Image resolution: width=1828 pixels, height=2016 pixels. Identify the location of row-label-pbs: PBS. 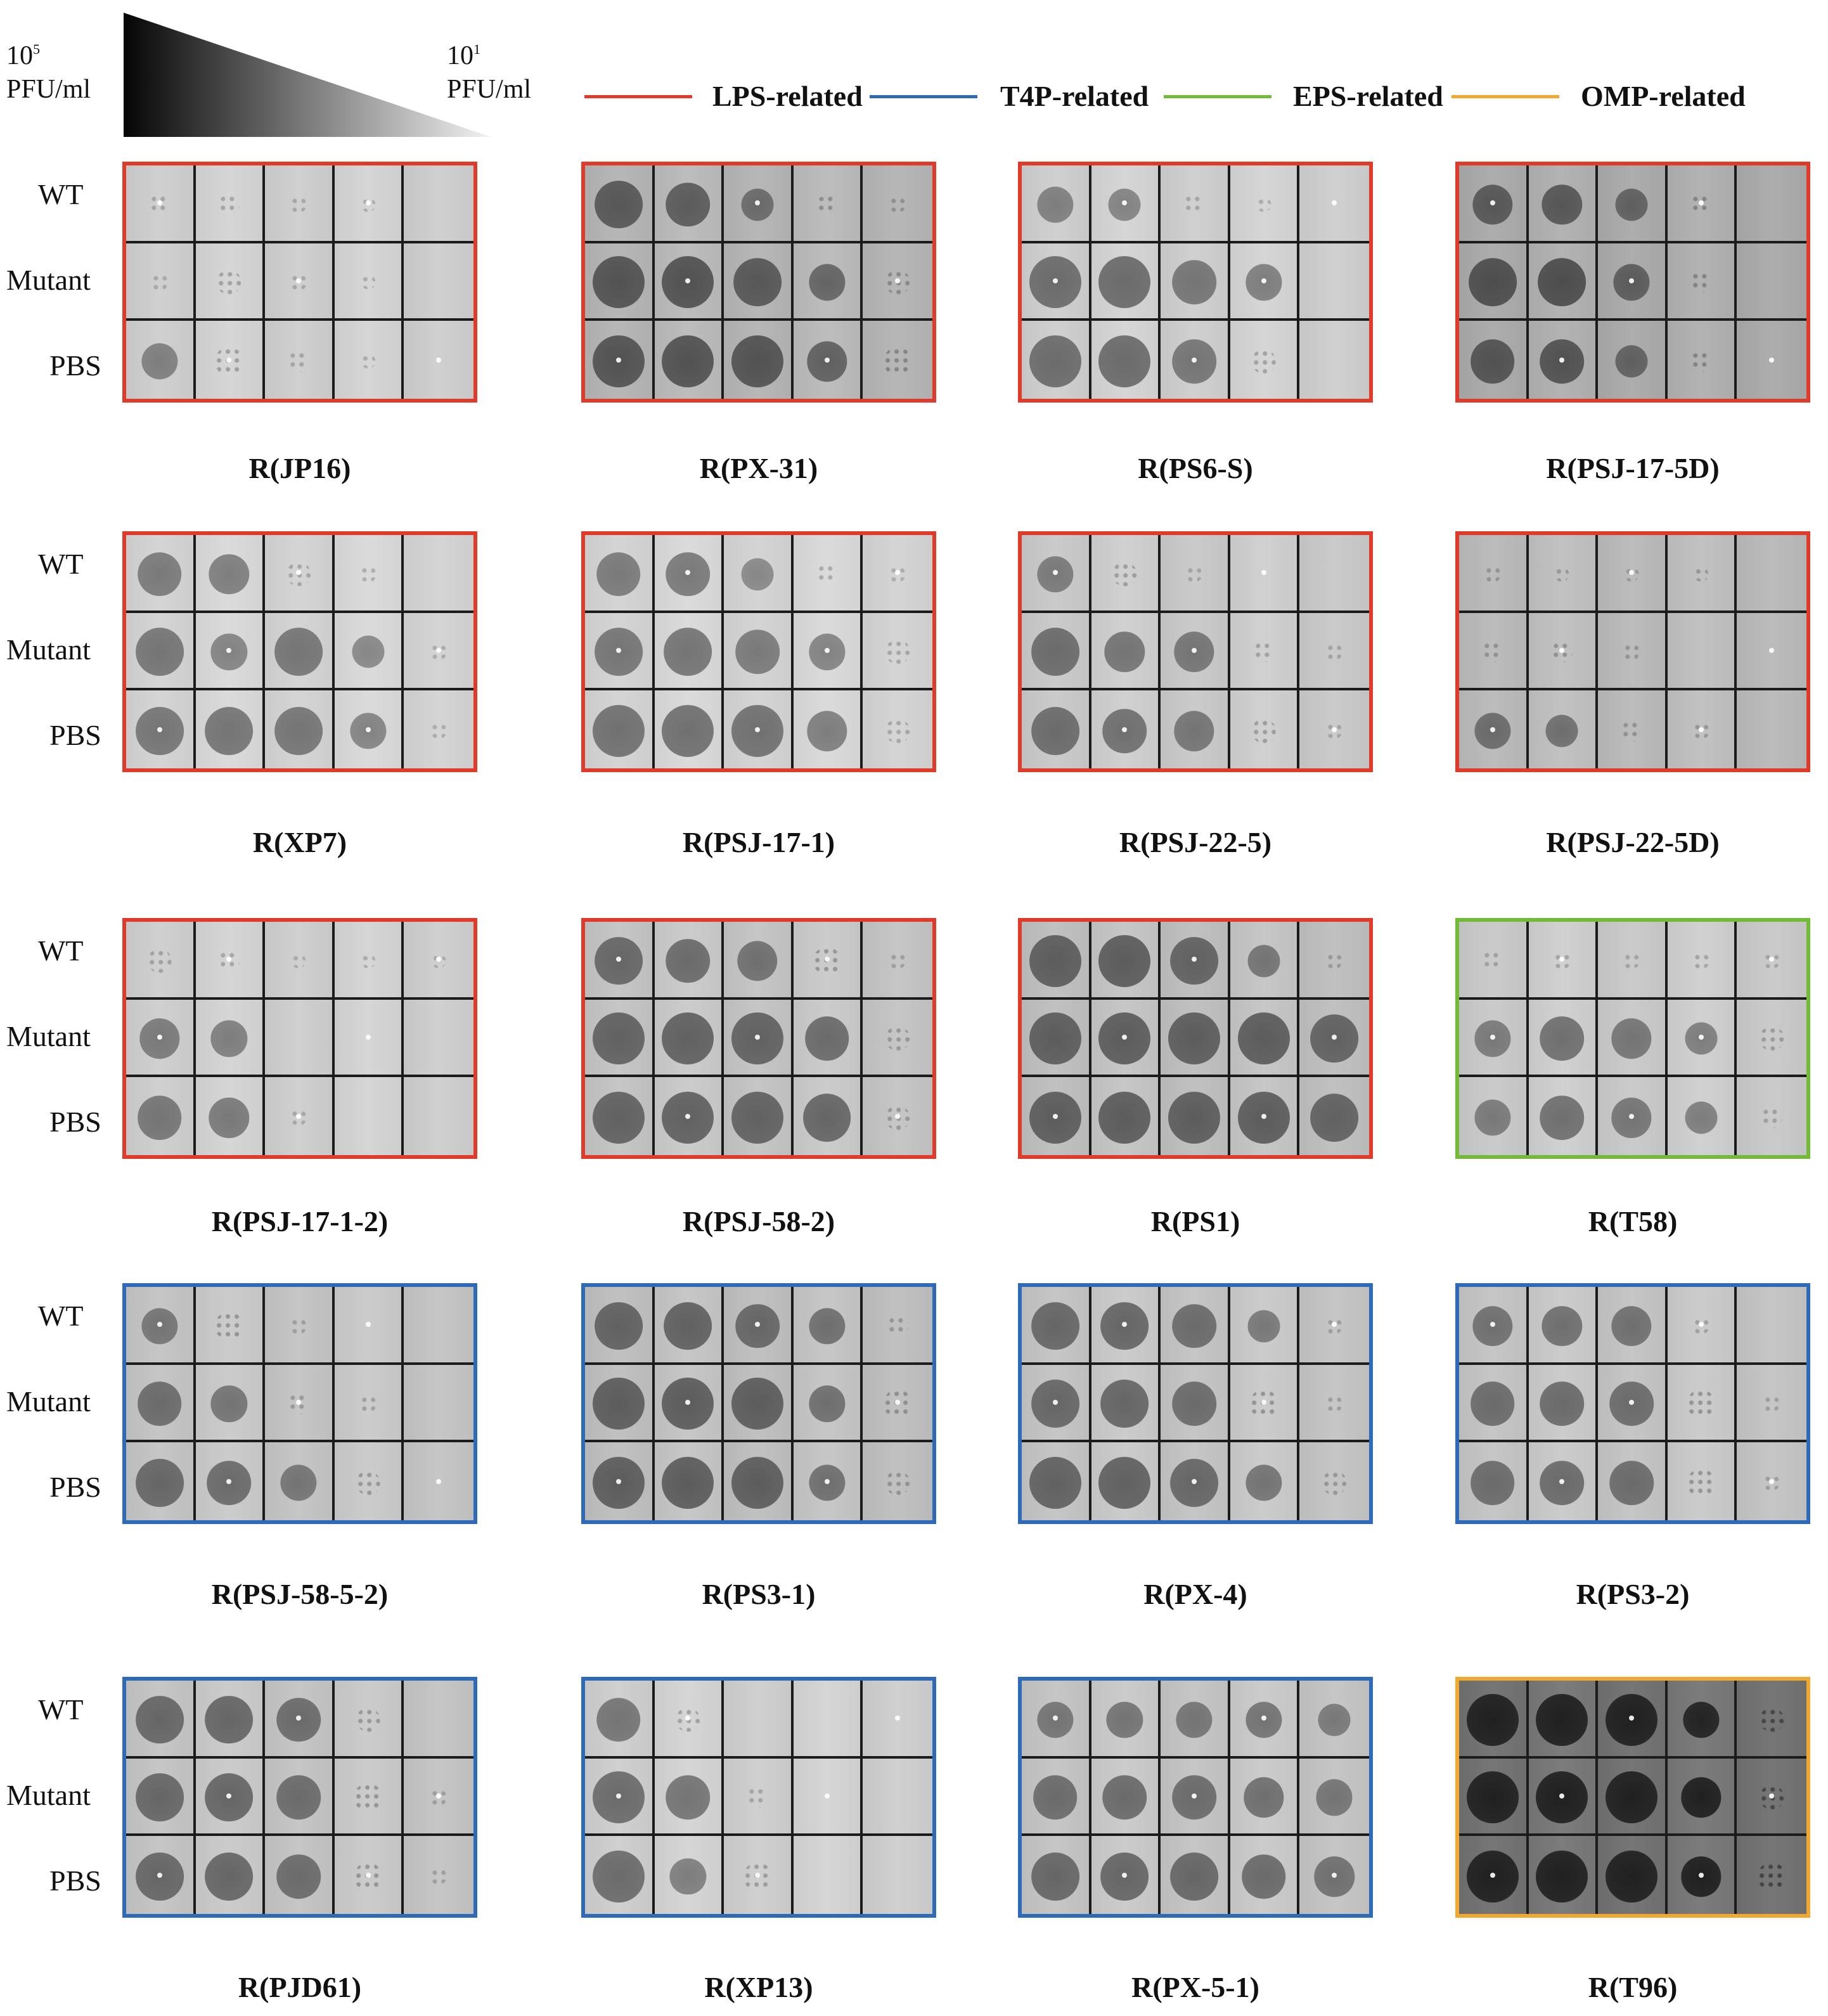
(75, 1122).